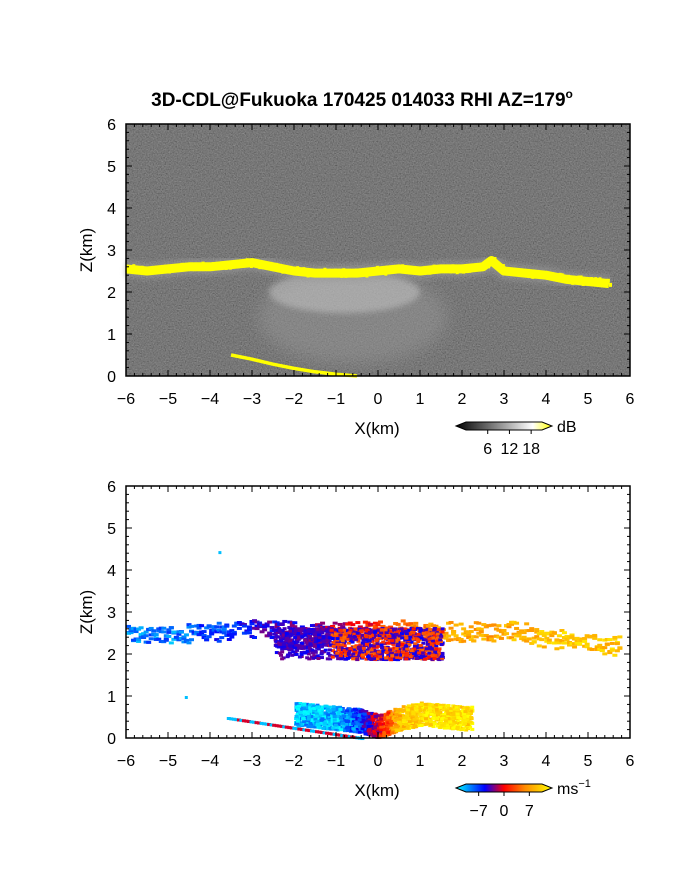  I want to click on velocity-colorbar-tick-label: 7, so click(529, 811).